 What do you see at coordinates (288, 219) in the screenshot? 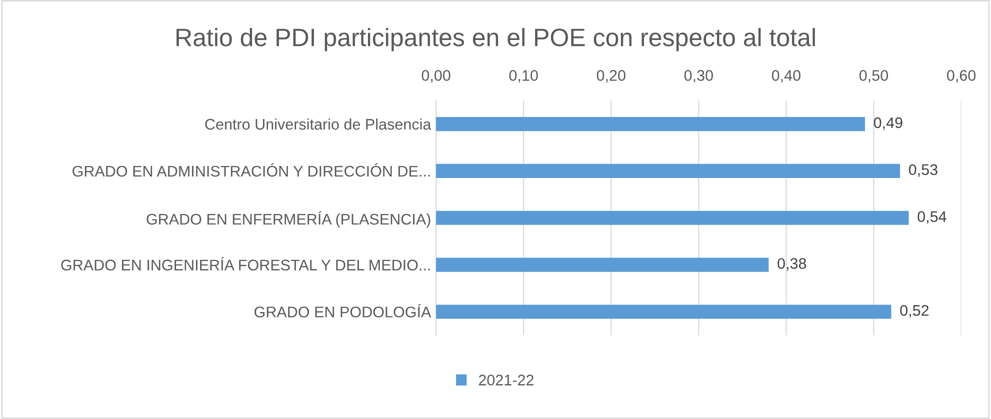
I see `y-tick-label: GRADO EN ENFERMERÍA (PLASENCIA)` at bounding box center [288, 219].